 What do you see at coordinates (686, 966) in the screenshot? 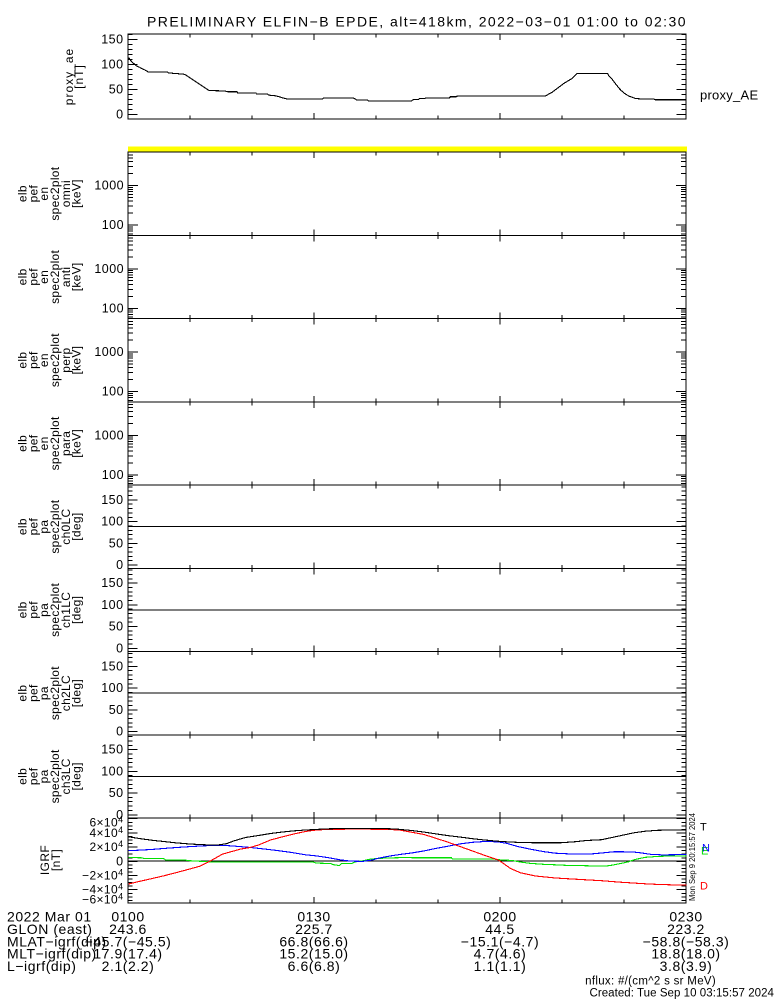
I see `svg-text: 3.8(3.9)` at bounding box center [686, 966].